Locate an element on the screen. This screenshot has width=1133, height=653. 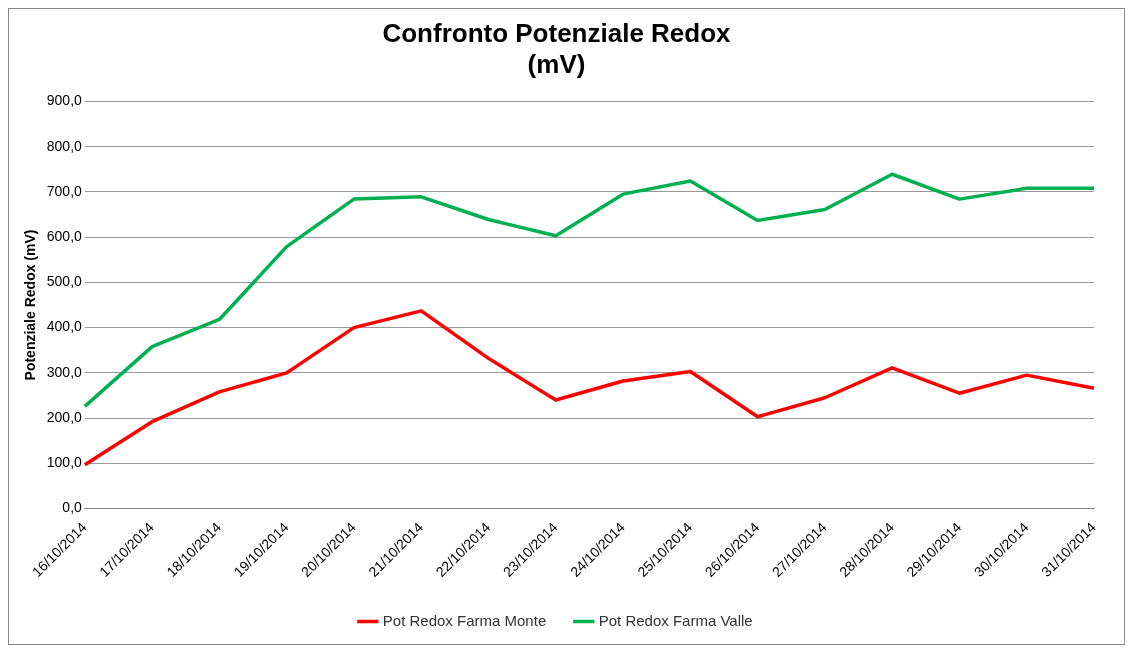
y-tick-label: 400,0 is located at coordinates (64, 326).